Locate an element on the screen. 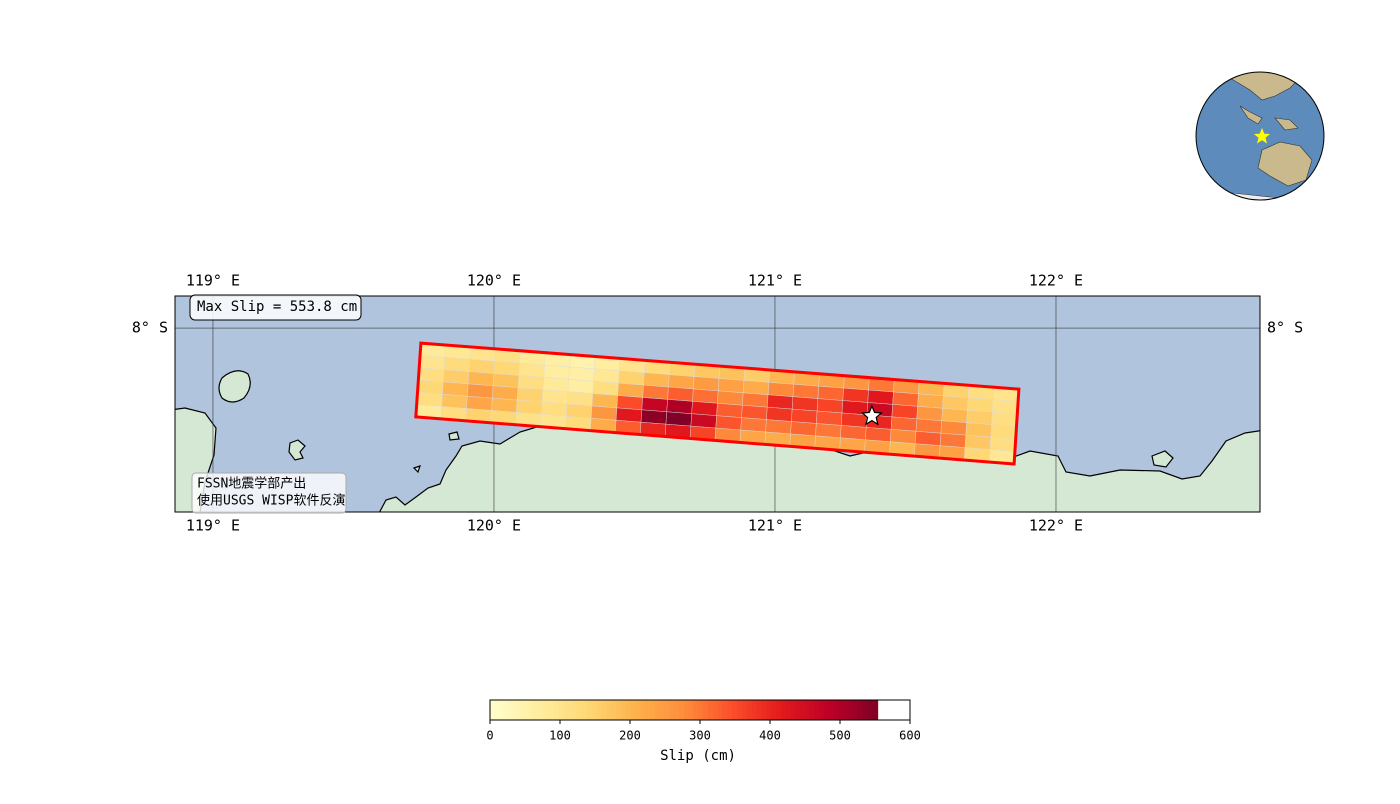 This screenshot has width=1400, height=804. land is located at coordinates (819, 468).